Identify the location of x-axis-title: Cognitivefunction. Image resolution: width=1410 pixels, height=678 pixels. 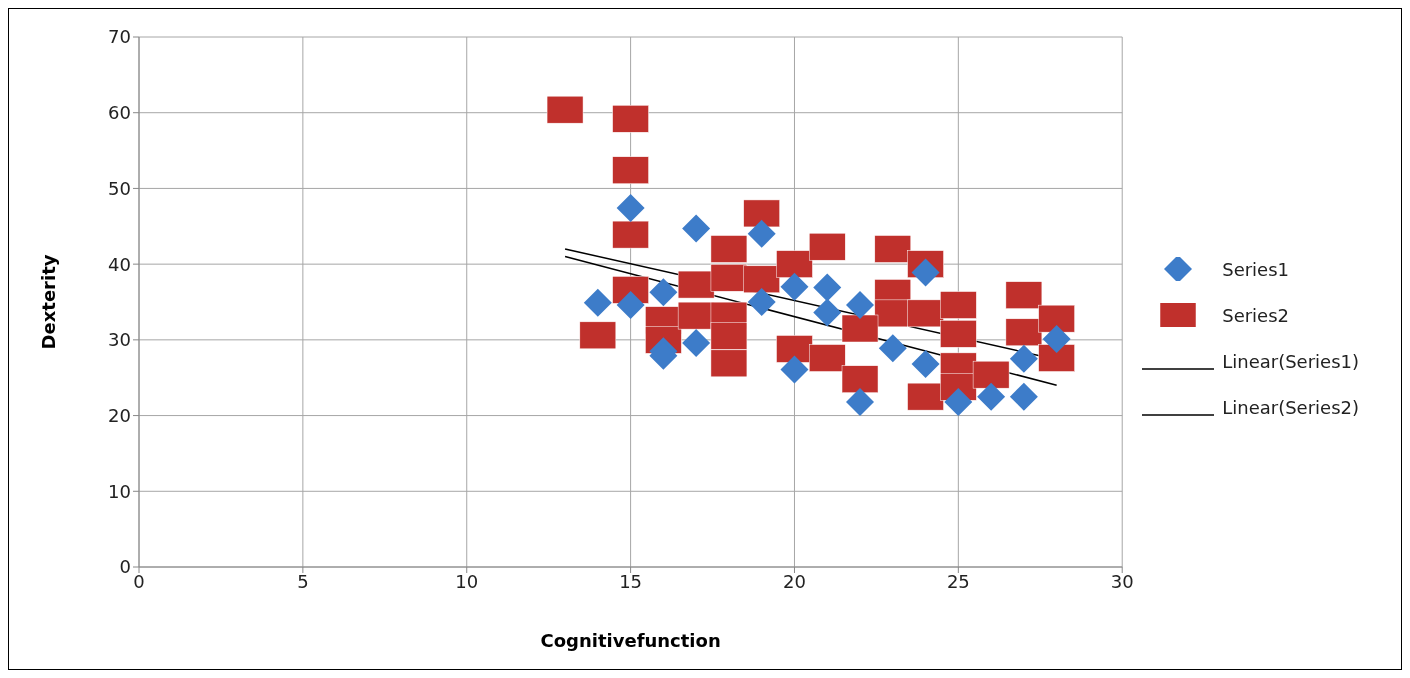
(630, 640).